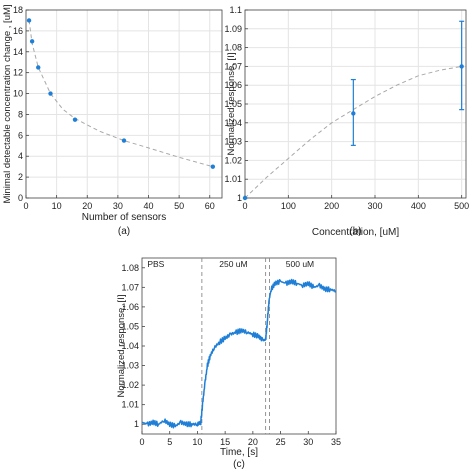  What do you see at coordinates (235, 10) in the screenshot?
I see `y-tick-label: 1.1` at bounding box center [235, 10].